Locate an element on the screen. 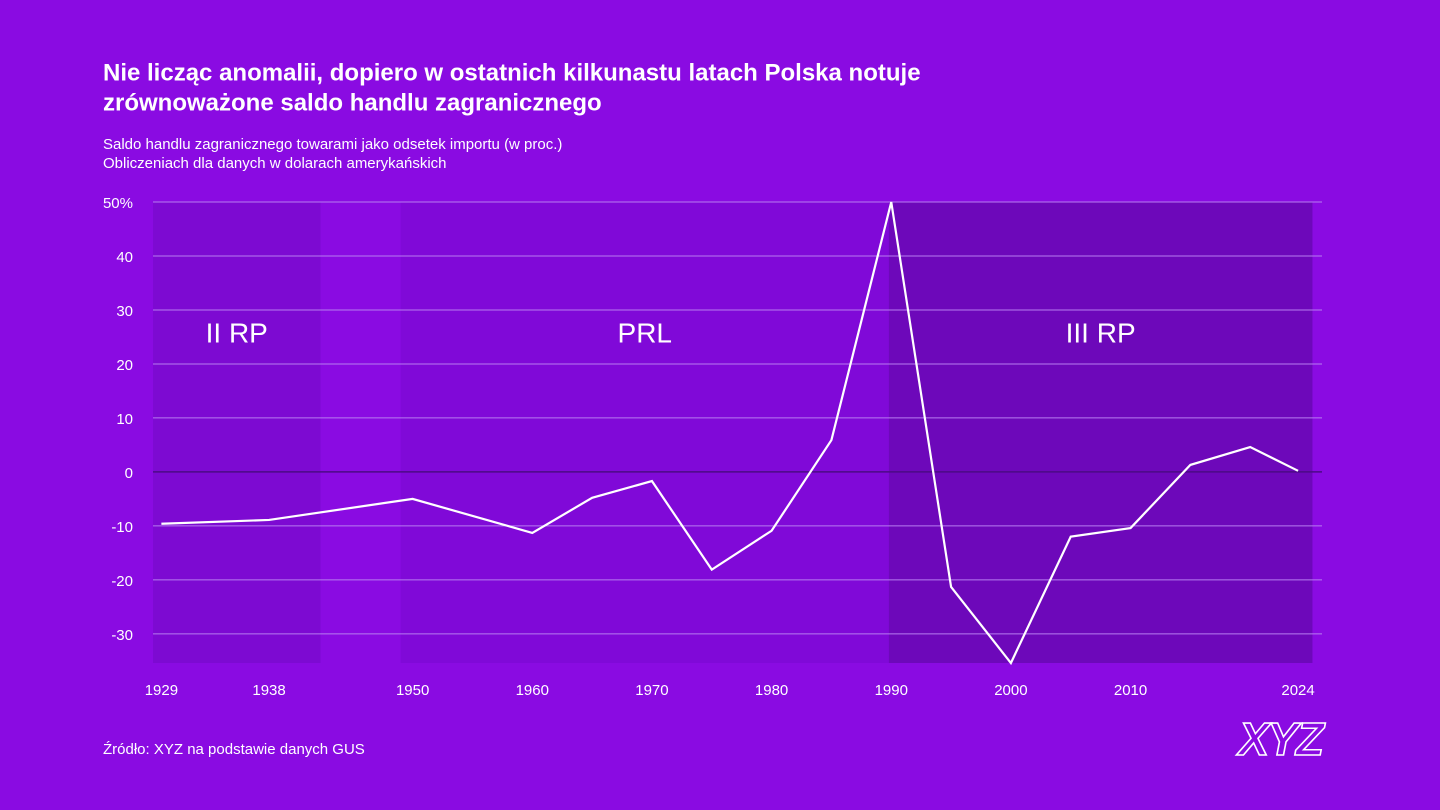  x-tick-label: 1929 is located at coordinates (161, 690).